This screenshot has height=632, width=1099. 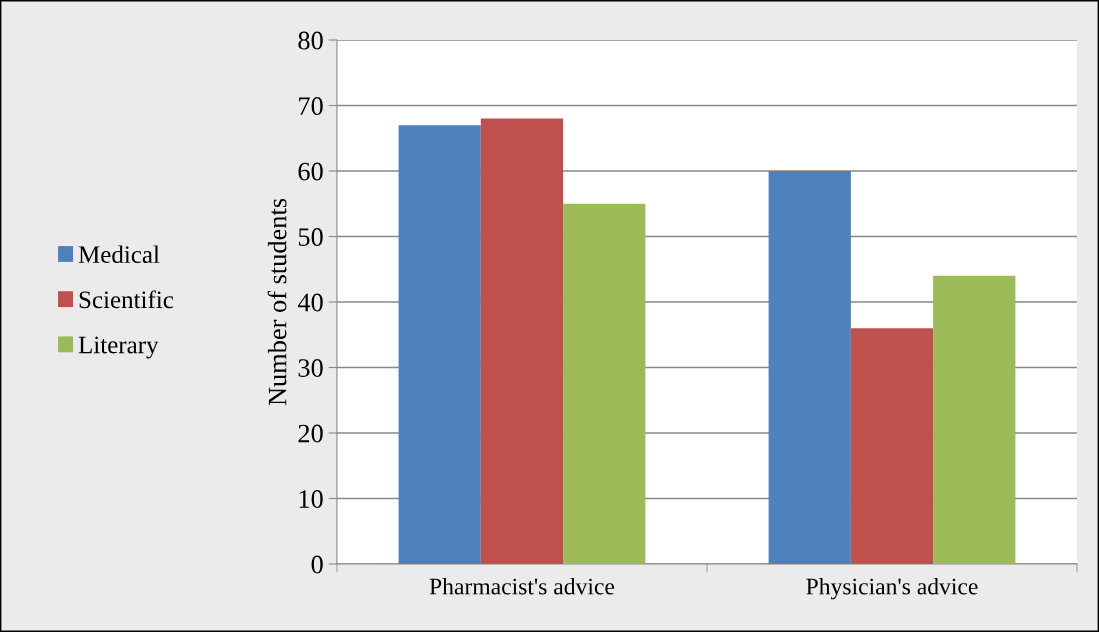 What do you see at coordinates (310, 433) in the screenshot?
I see `y-tick-label: 20` at bounding box center [310, 433].